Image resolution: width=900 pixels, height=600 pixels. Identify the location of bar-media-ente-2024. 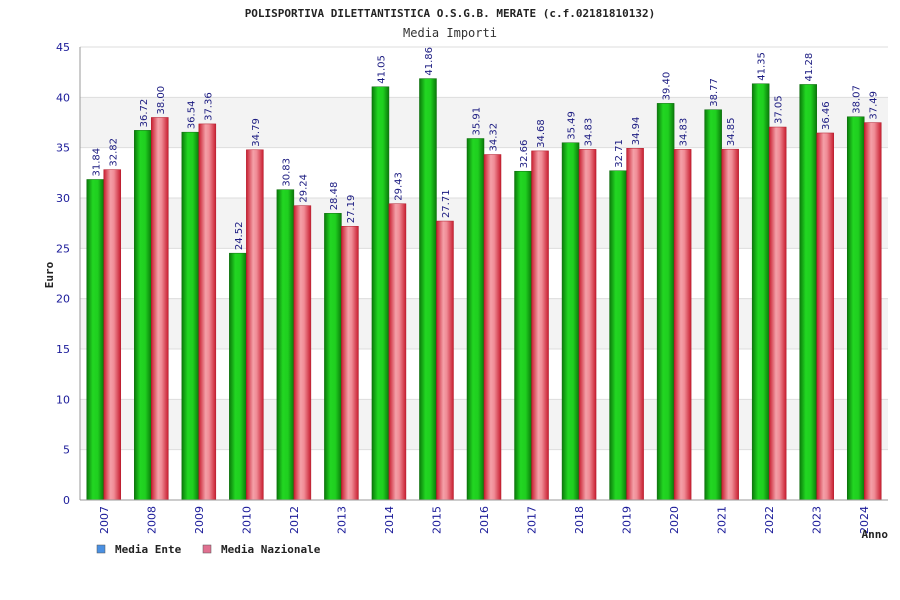
(855, 308).